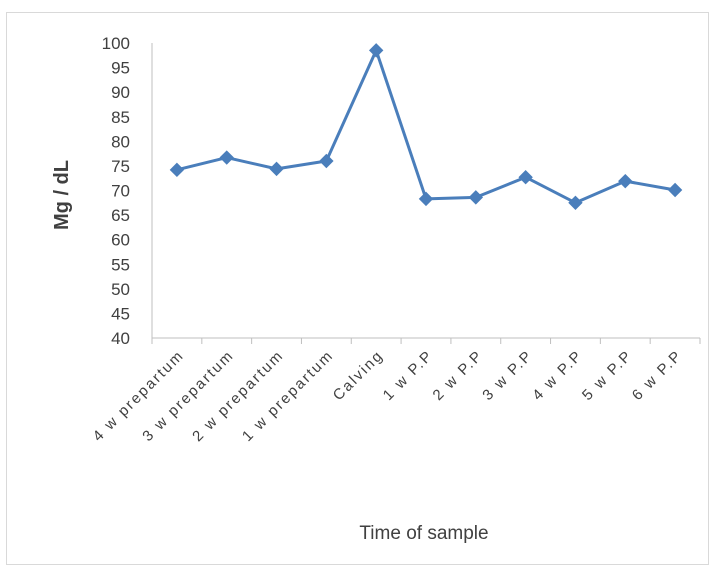  I want to click on y-tick-label: 85, so click(120, 117).